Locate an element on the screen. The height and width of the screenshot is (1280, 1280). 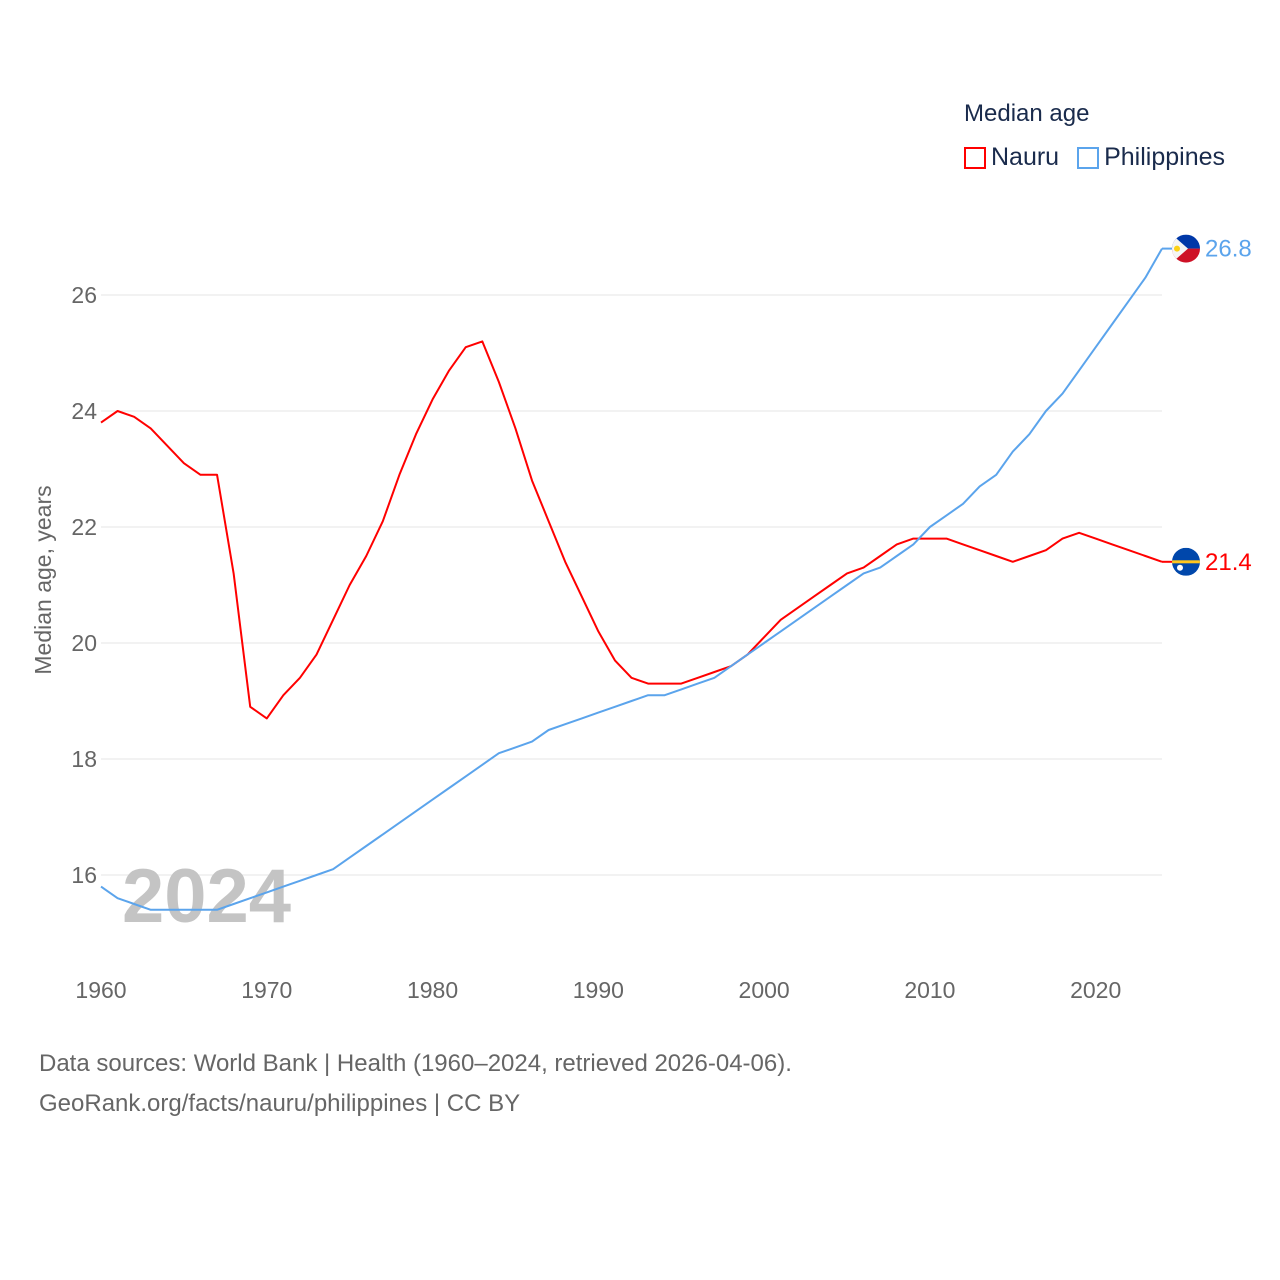
legend-swatch-philippines is located at coordinates (1088, 157).